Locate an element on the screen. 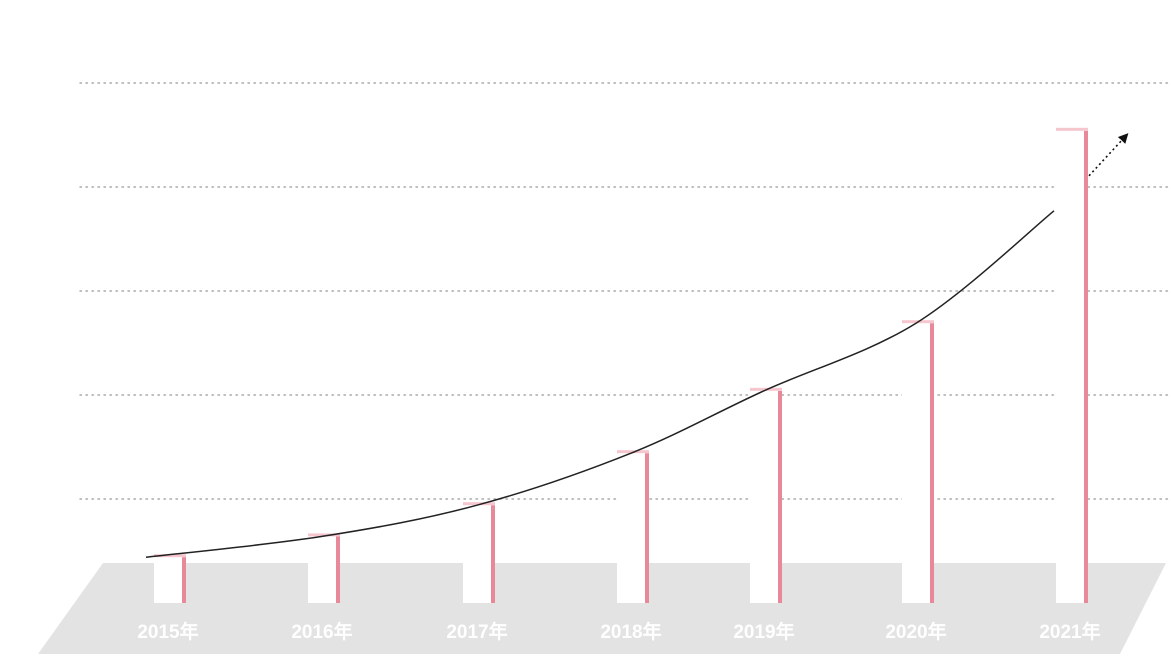 The image size is (1170, 654). x-tick-label: 2016年 is located at coordinates (321, 631).